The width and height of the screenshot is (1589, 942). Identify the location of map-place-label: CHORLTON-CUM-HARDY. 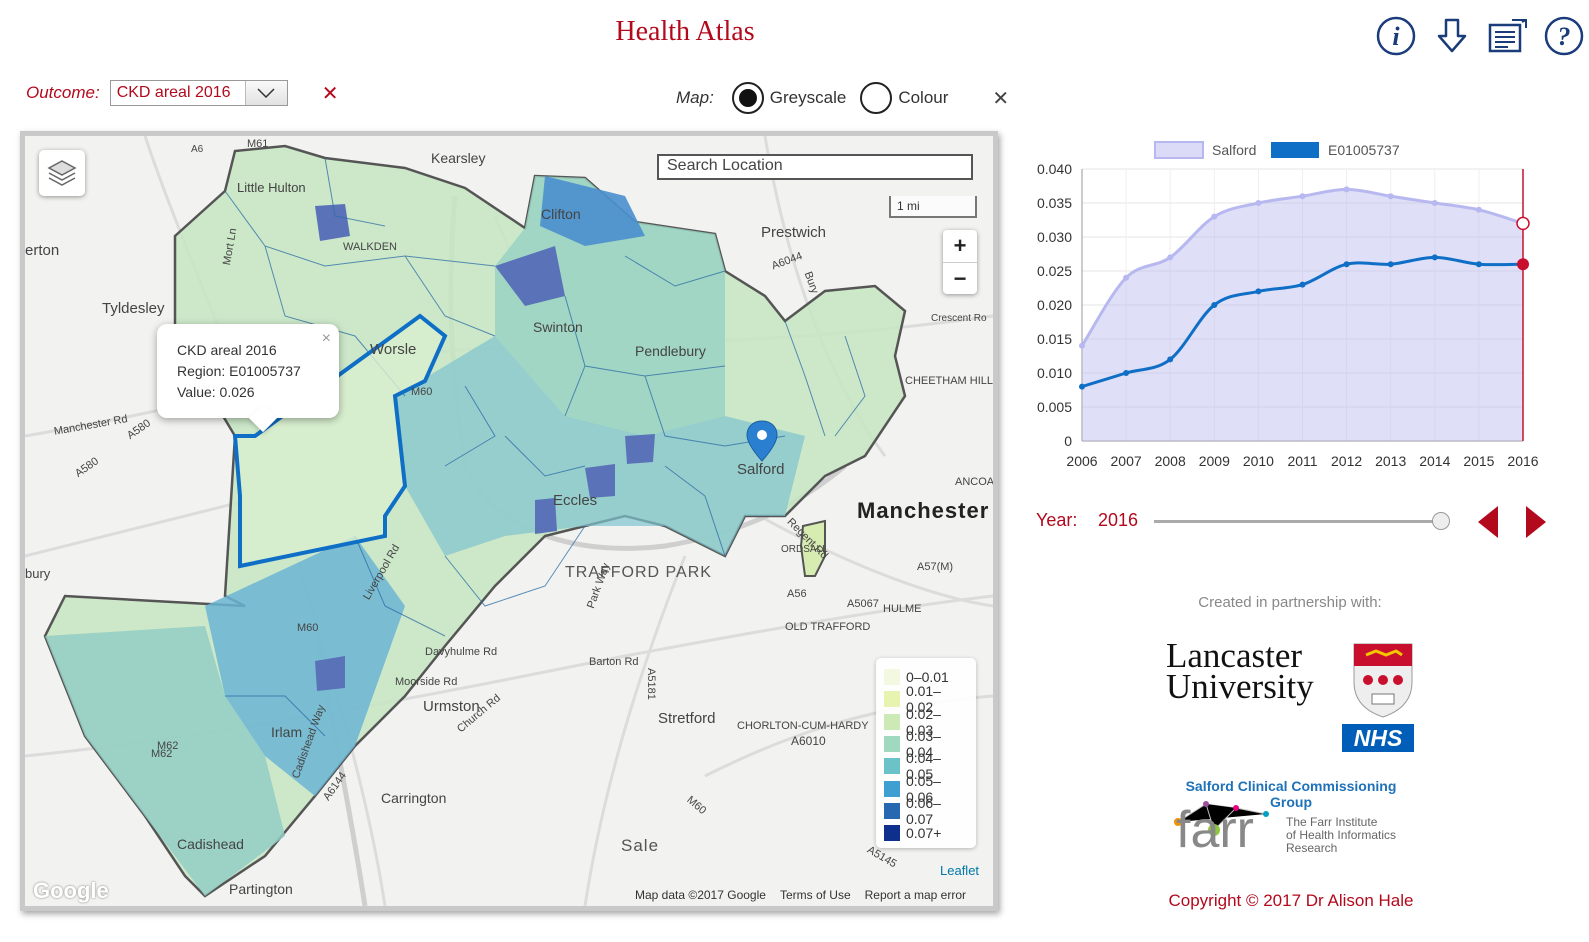
(803, 726).